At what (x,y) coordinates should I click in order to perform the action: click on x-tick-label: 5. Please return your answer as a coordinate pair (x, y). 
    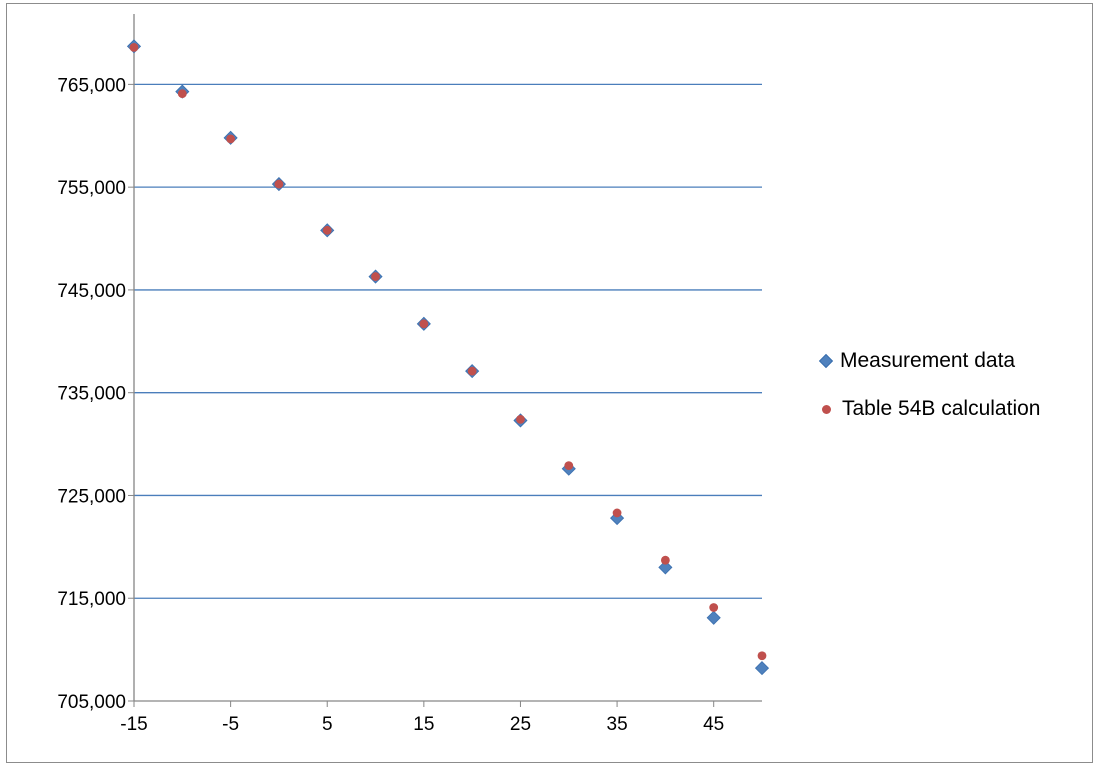
    Looking at the image, I should click on (327, 724).